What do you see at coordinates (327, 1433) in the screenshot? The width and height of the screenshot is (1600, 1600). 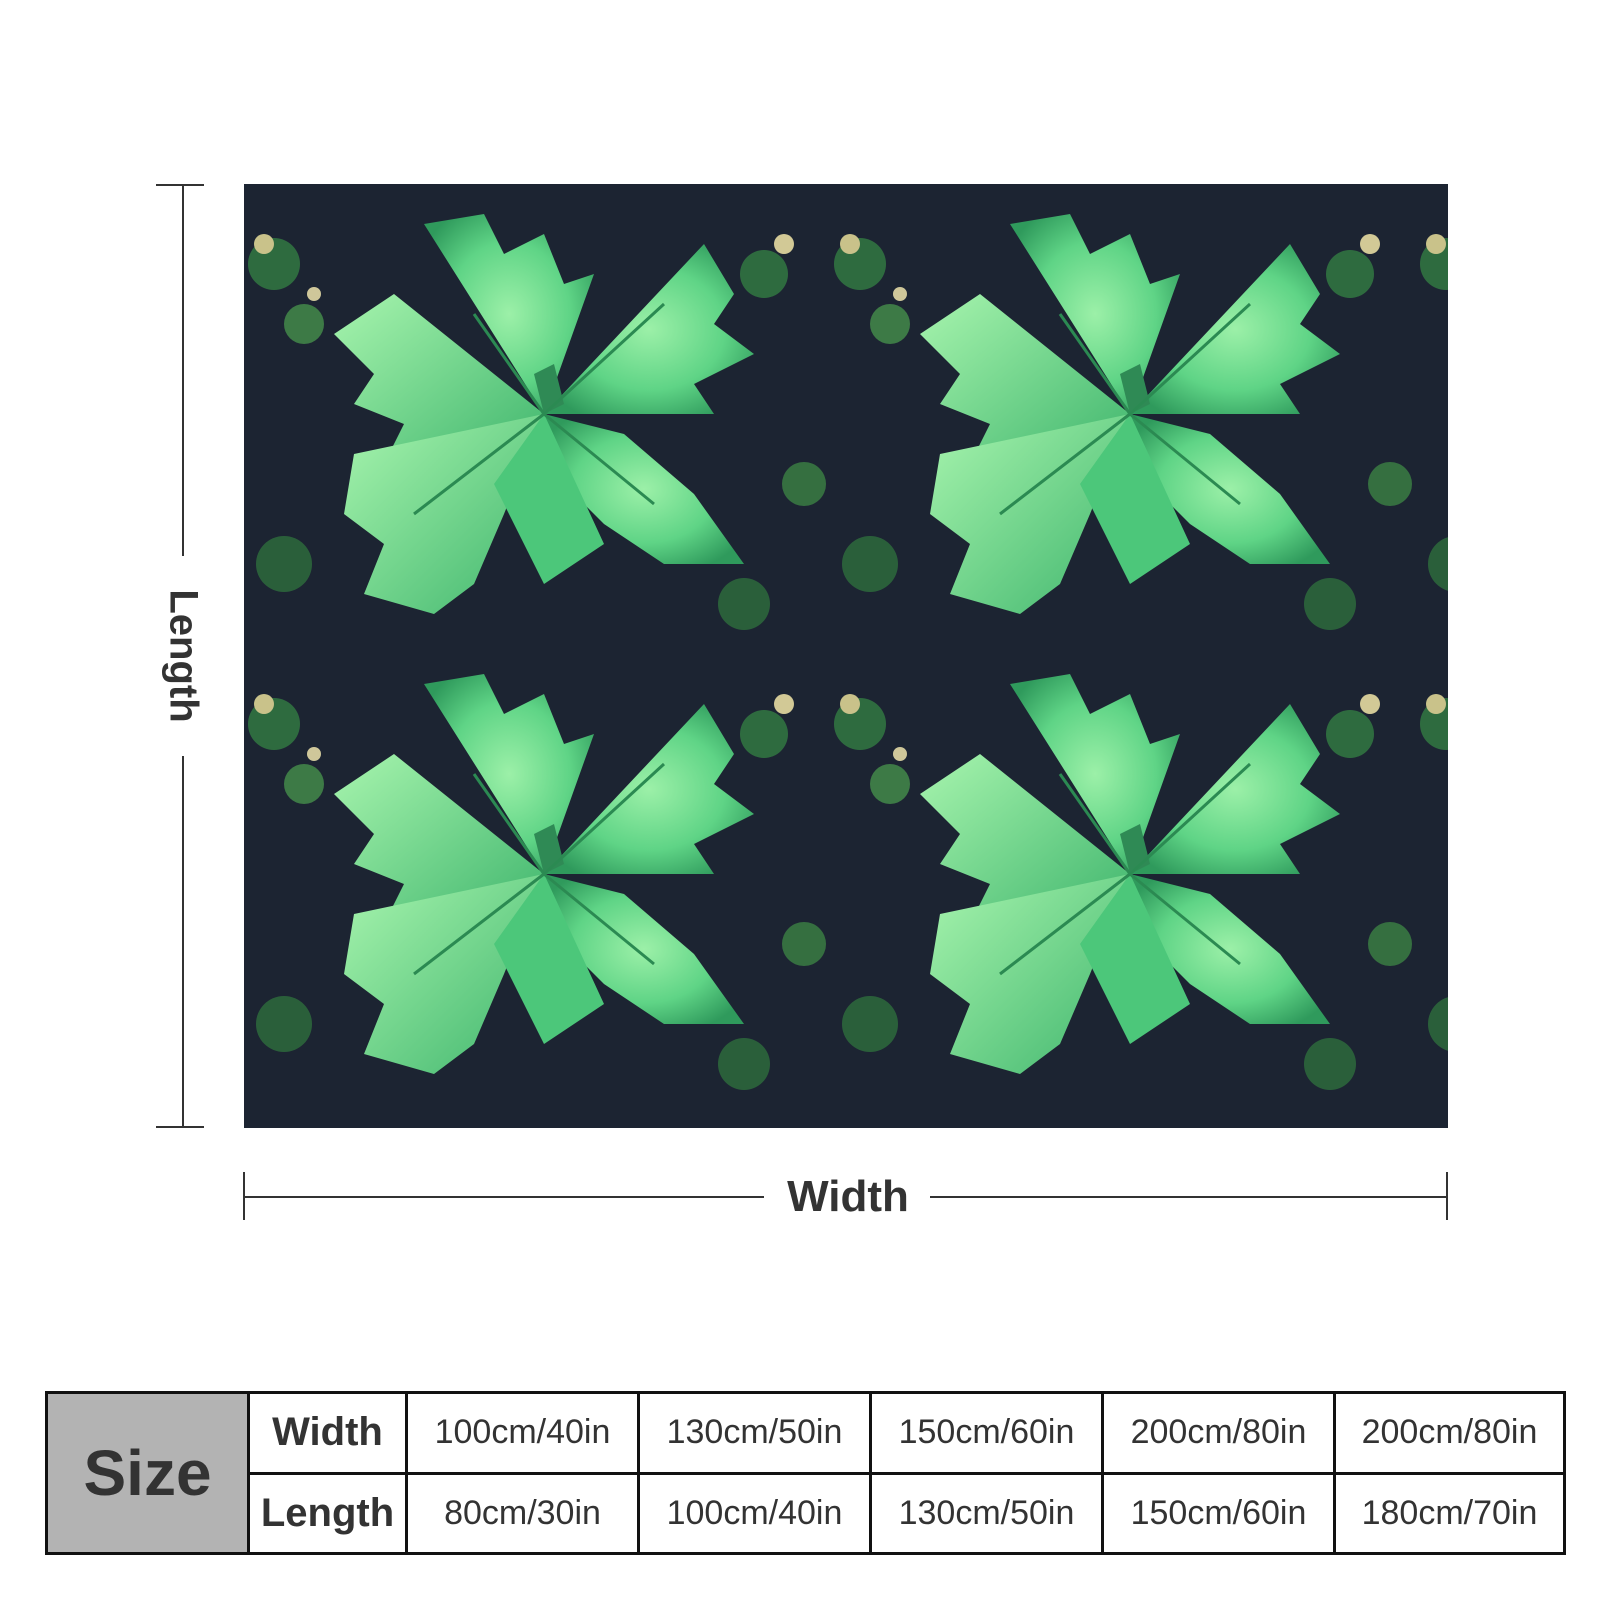 I see `width-row-label: Width` at bounding box center [327, 1433].